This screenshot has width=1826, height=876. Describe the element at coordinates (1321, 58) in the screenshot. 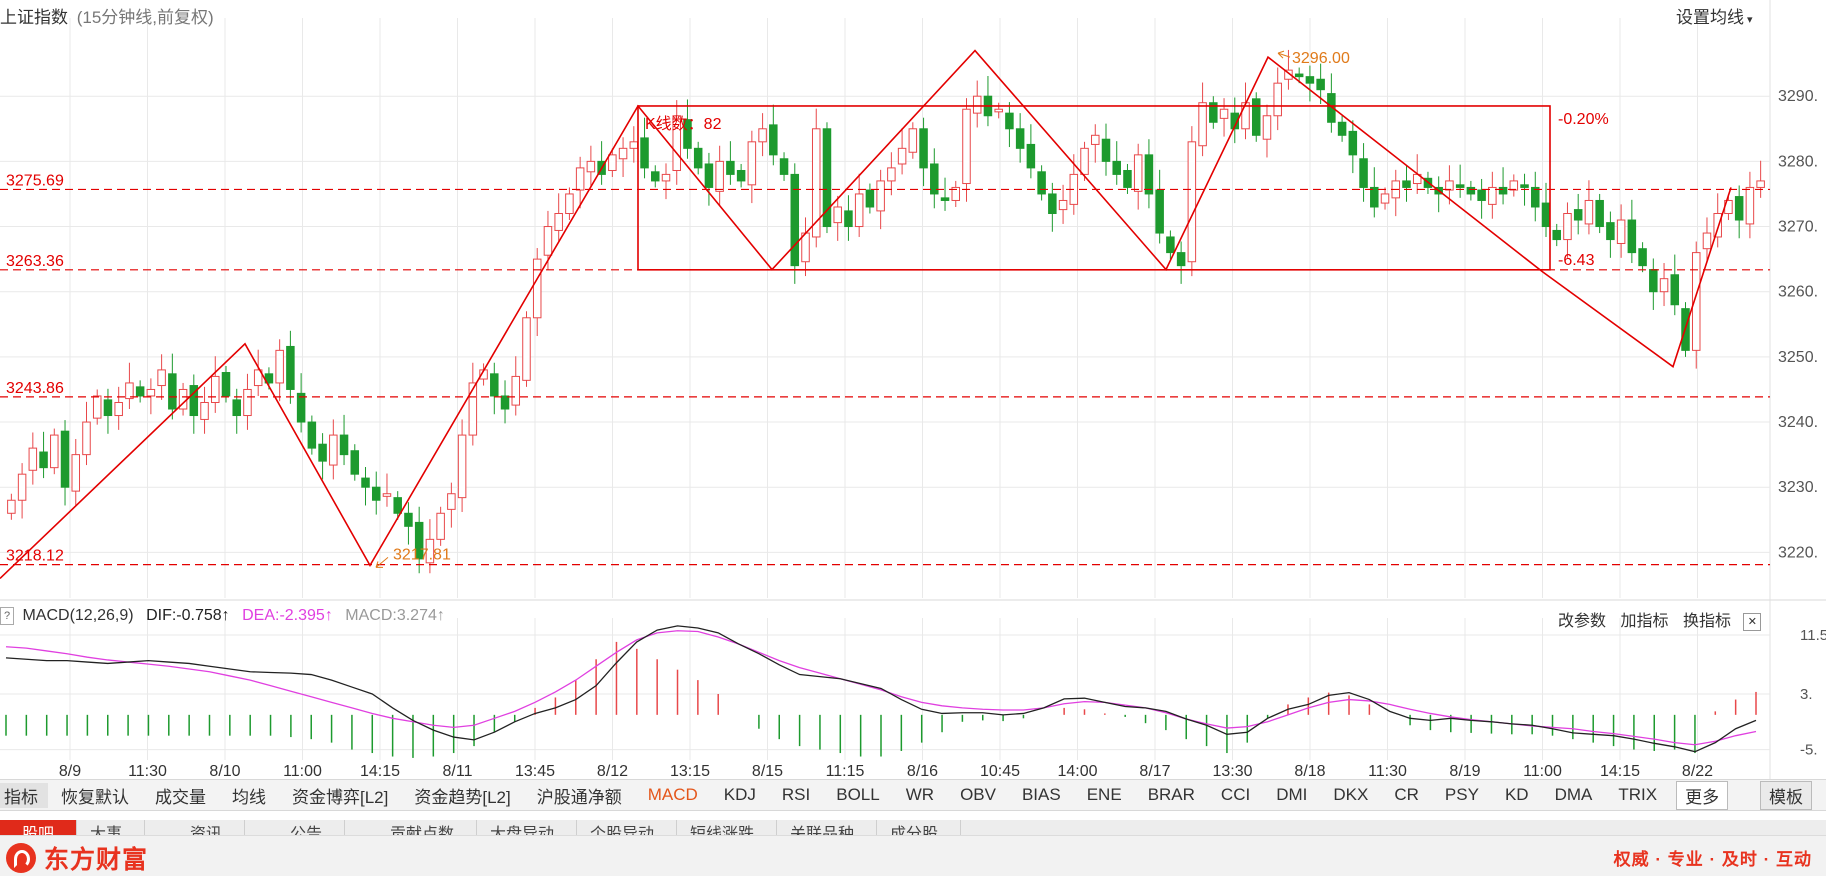

I see `high-price-label: 3296.00` at that location.